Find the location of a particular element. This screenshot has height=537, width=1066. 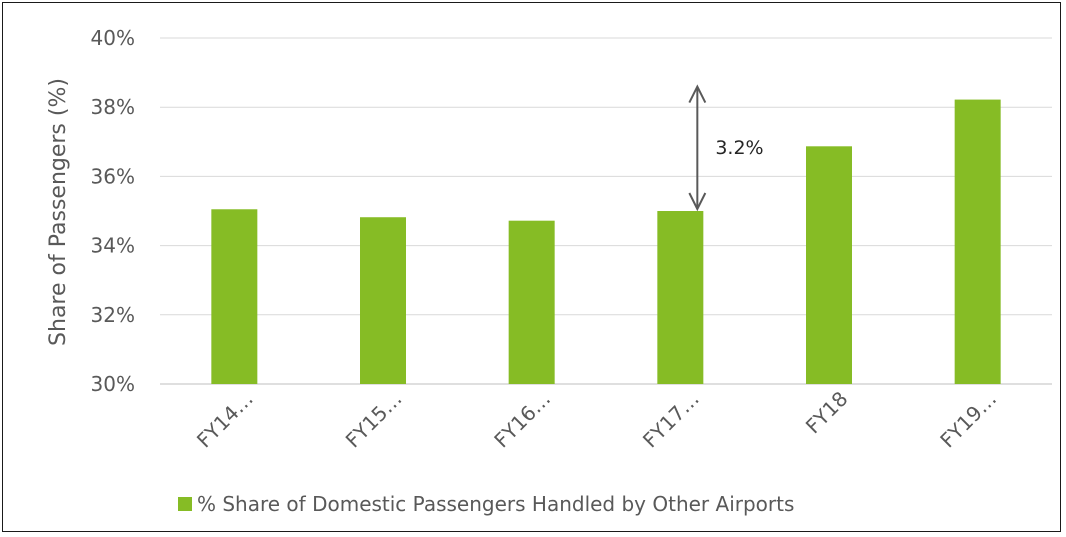

annotation-arrowhead-down is located at coordinates (697, 202).